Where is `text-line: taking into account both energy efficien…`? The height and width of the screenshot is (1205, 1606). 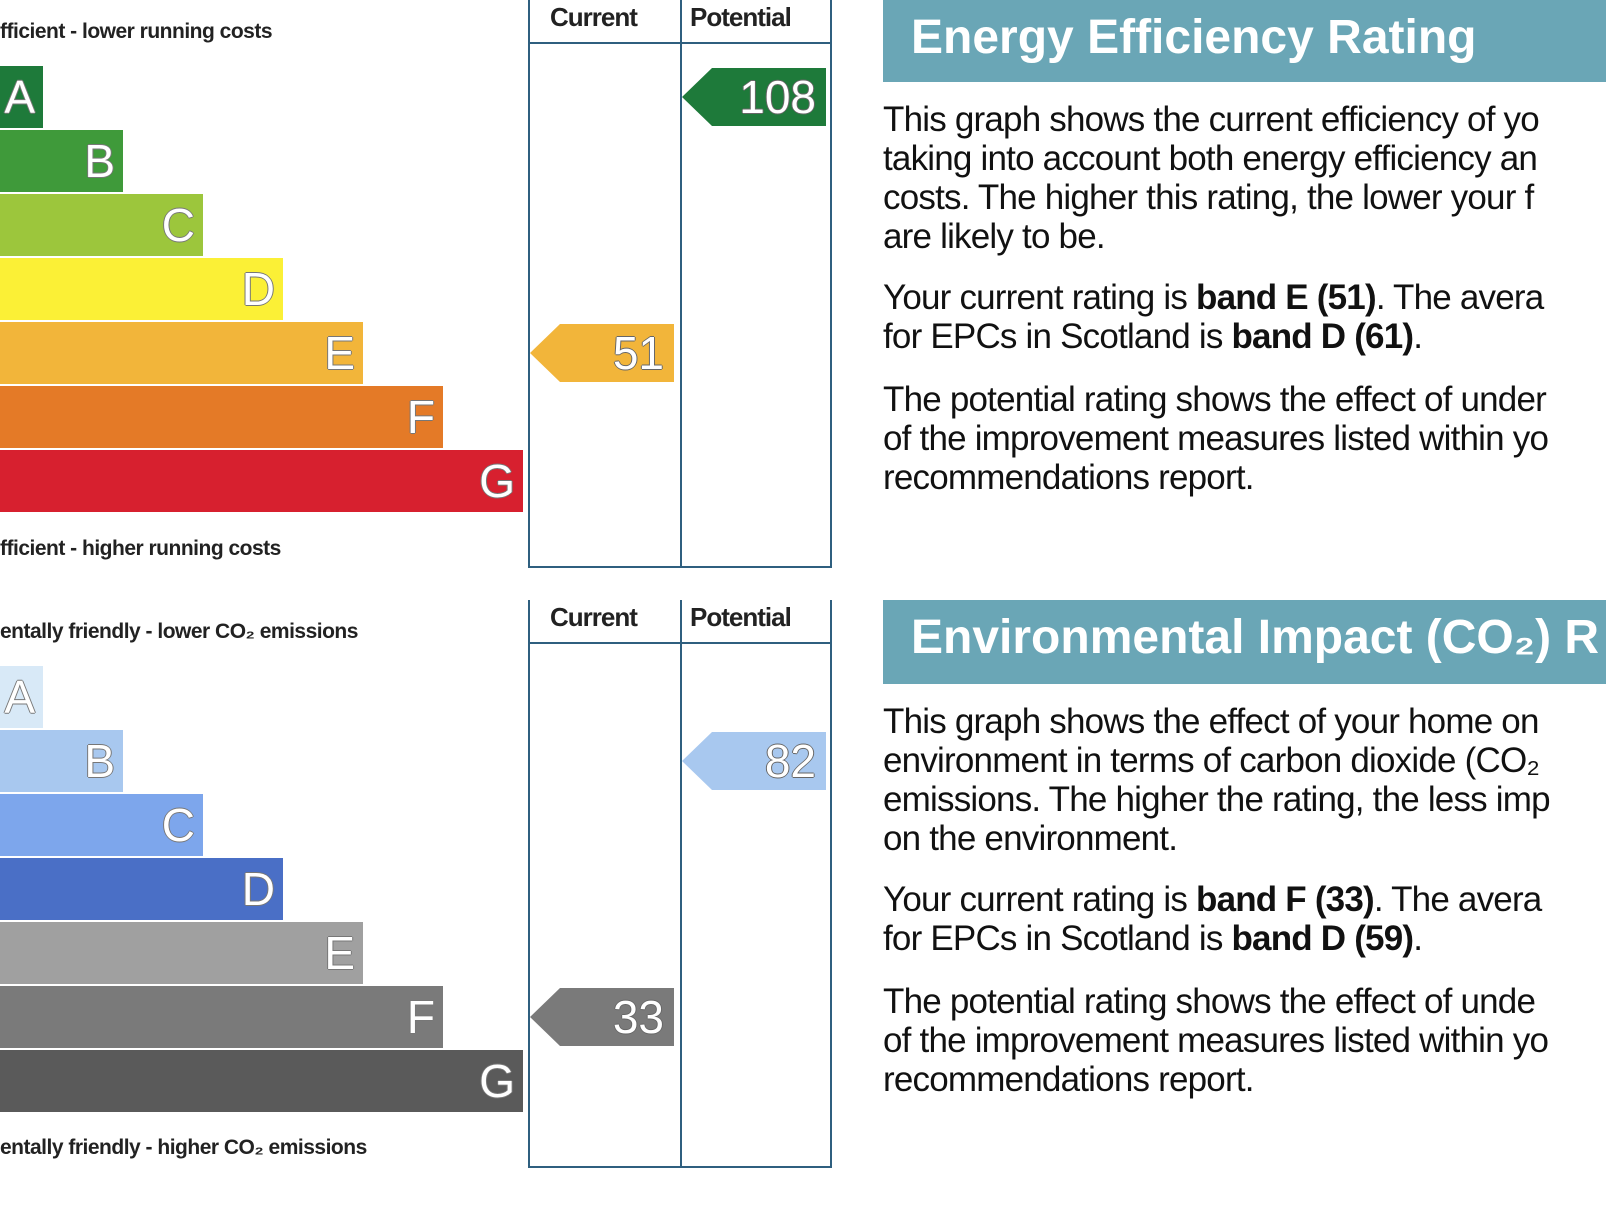 text-line: taking into account both energy efficien… is located at coordinates (1210, 158).